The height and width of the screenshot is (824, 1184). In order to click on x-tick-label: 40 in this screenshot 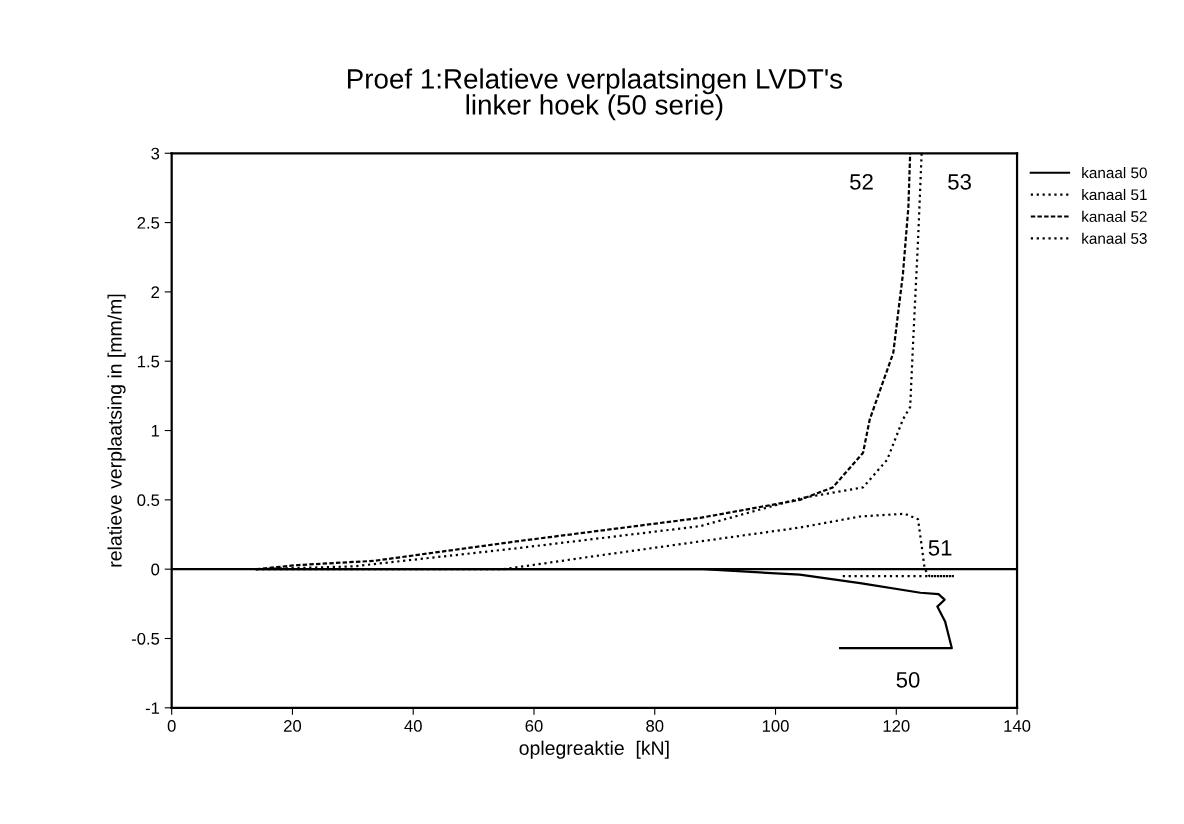, I will do `click(413, 726)`.